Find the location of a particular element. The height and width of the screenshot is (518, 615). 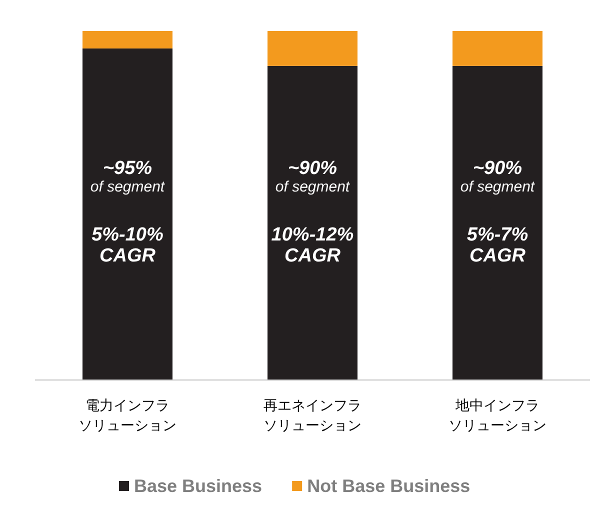

x-tick-label: 電力インフラソリューション is located at coordinates (127, 416).